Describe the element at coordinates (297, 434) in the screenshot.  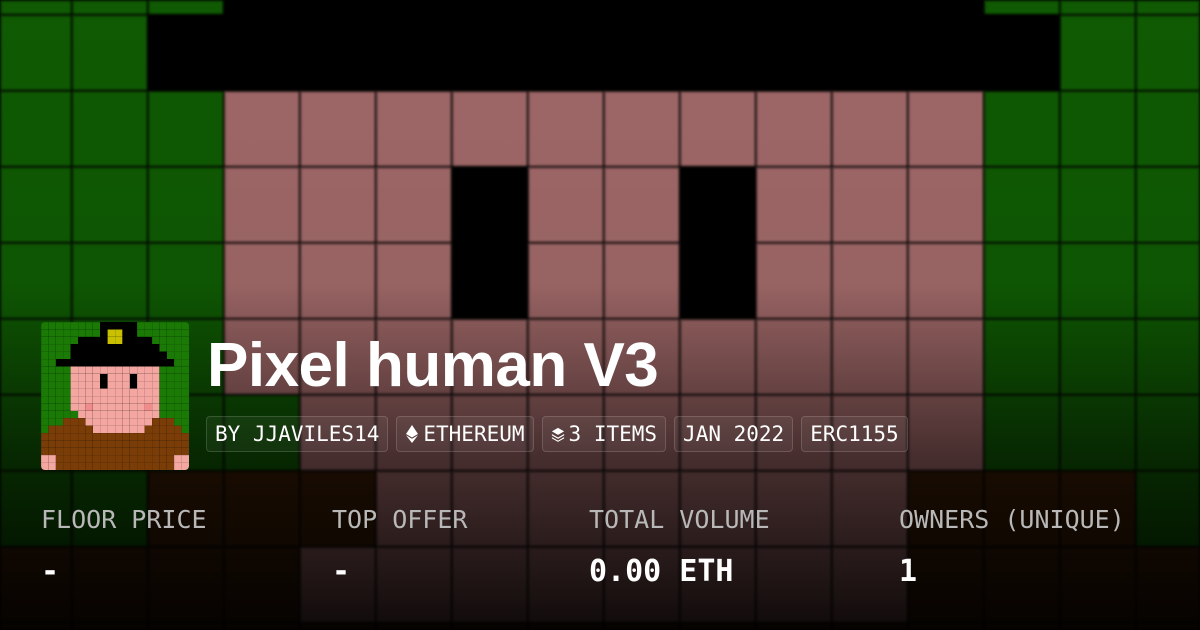
I see `creator-badge: BY JJAVILES14` at that location.